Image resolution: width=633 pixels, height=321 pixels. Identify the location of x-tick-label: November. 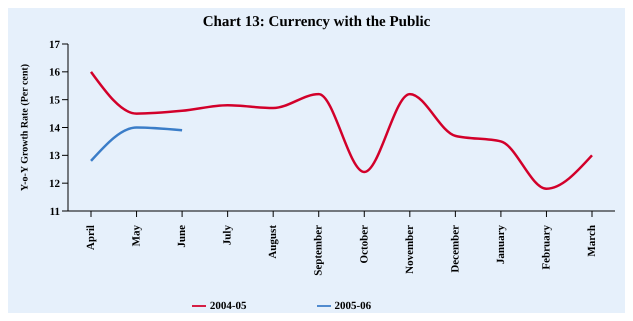
(410, 249).